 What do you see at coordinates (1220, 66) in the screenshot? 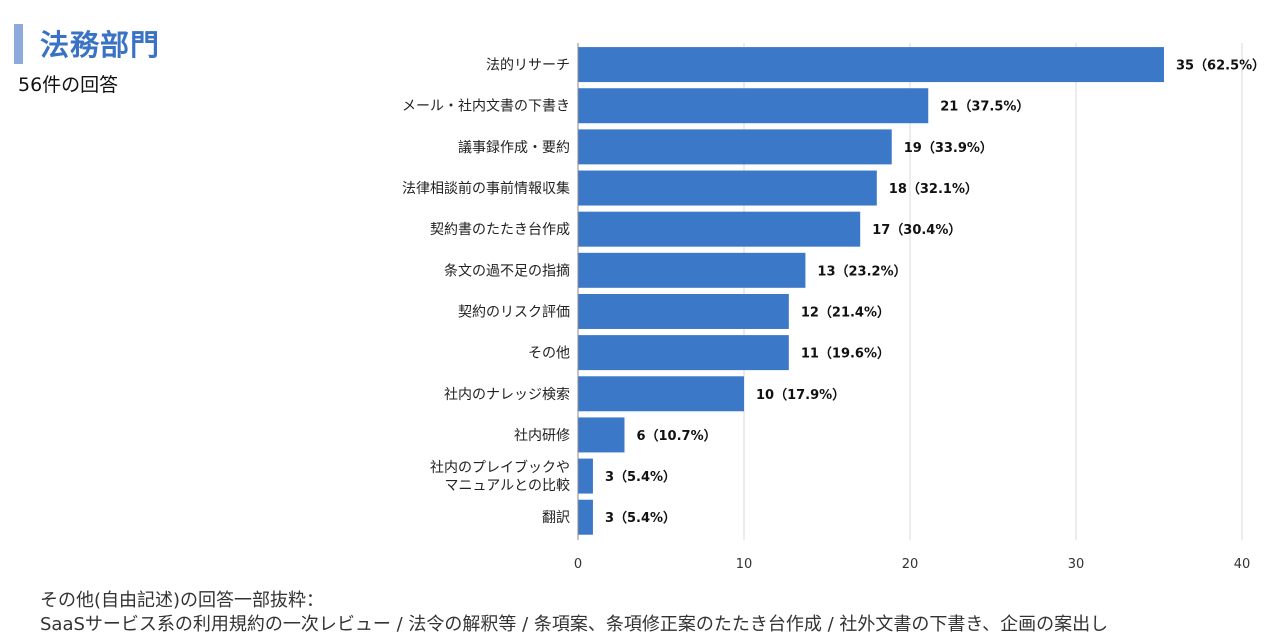
I see `data-label: 35（62.5%）` at bounding box center [1220, 66].